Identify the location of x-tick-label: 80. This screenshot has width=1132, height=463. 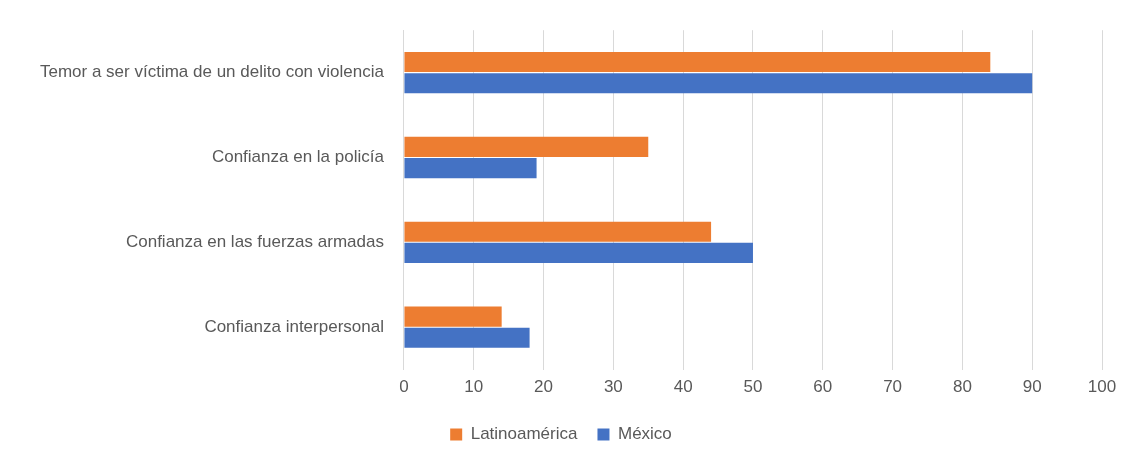
(962, 387).